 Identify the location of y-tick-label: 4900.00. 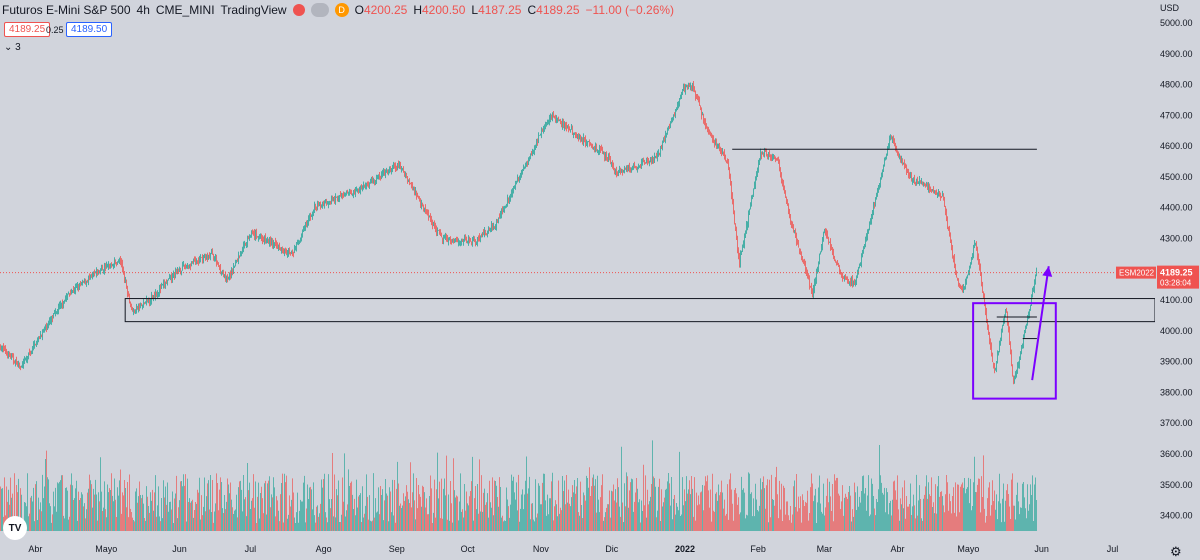
(1176, 54).